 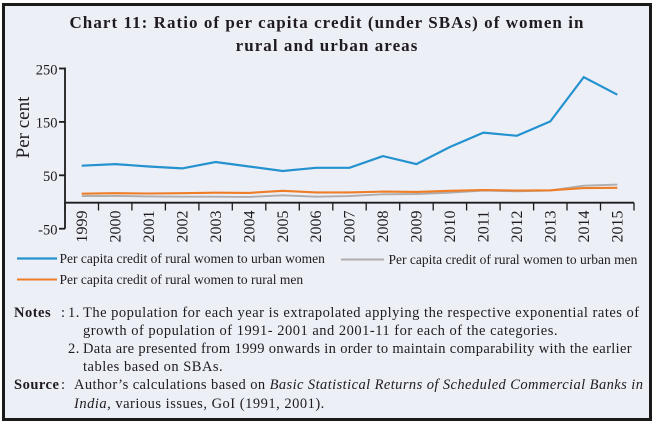 I want to click on svg-text: 2010, so click(x=450, y=227).